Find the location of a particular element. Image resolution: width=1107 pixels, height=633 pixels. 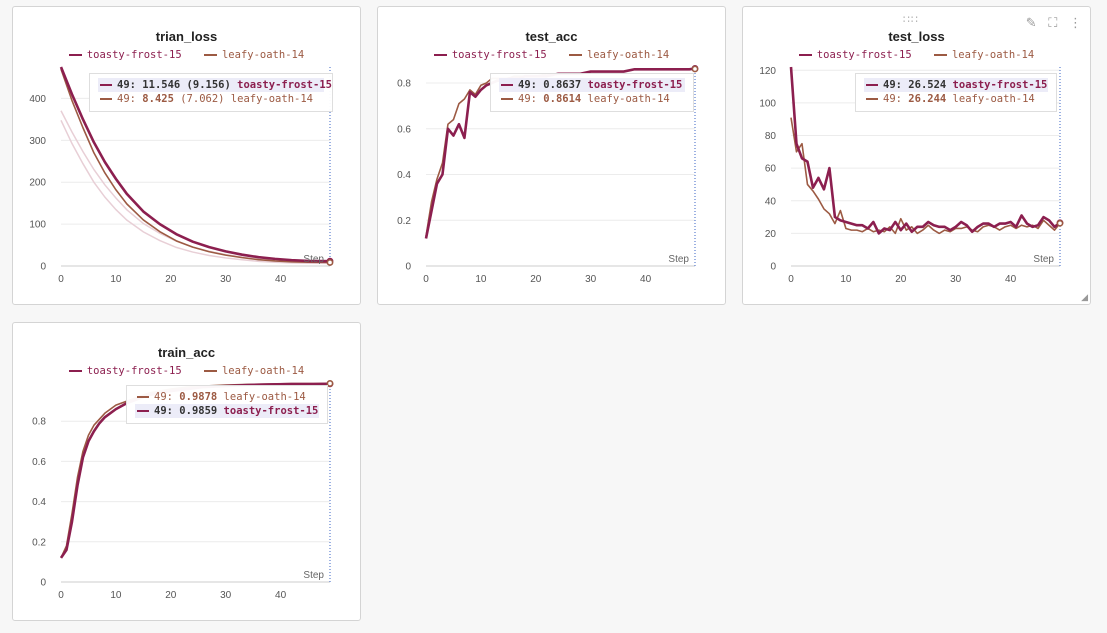

chart-title: test_acc is located at coordinates (551, 36).